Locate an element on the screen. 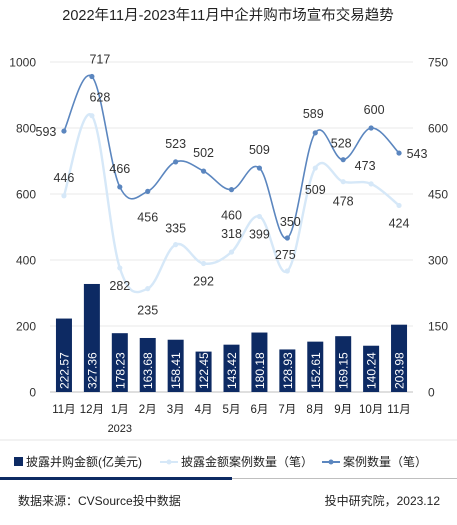 This screenshot has height=525, width=457. point-value-label: 466 is located at coordinates (119, 169).